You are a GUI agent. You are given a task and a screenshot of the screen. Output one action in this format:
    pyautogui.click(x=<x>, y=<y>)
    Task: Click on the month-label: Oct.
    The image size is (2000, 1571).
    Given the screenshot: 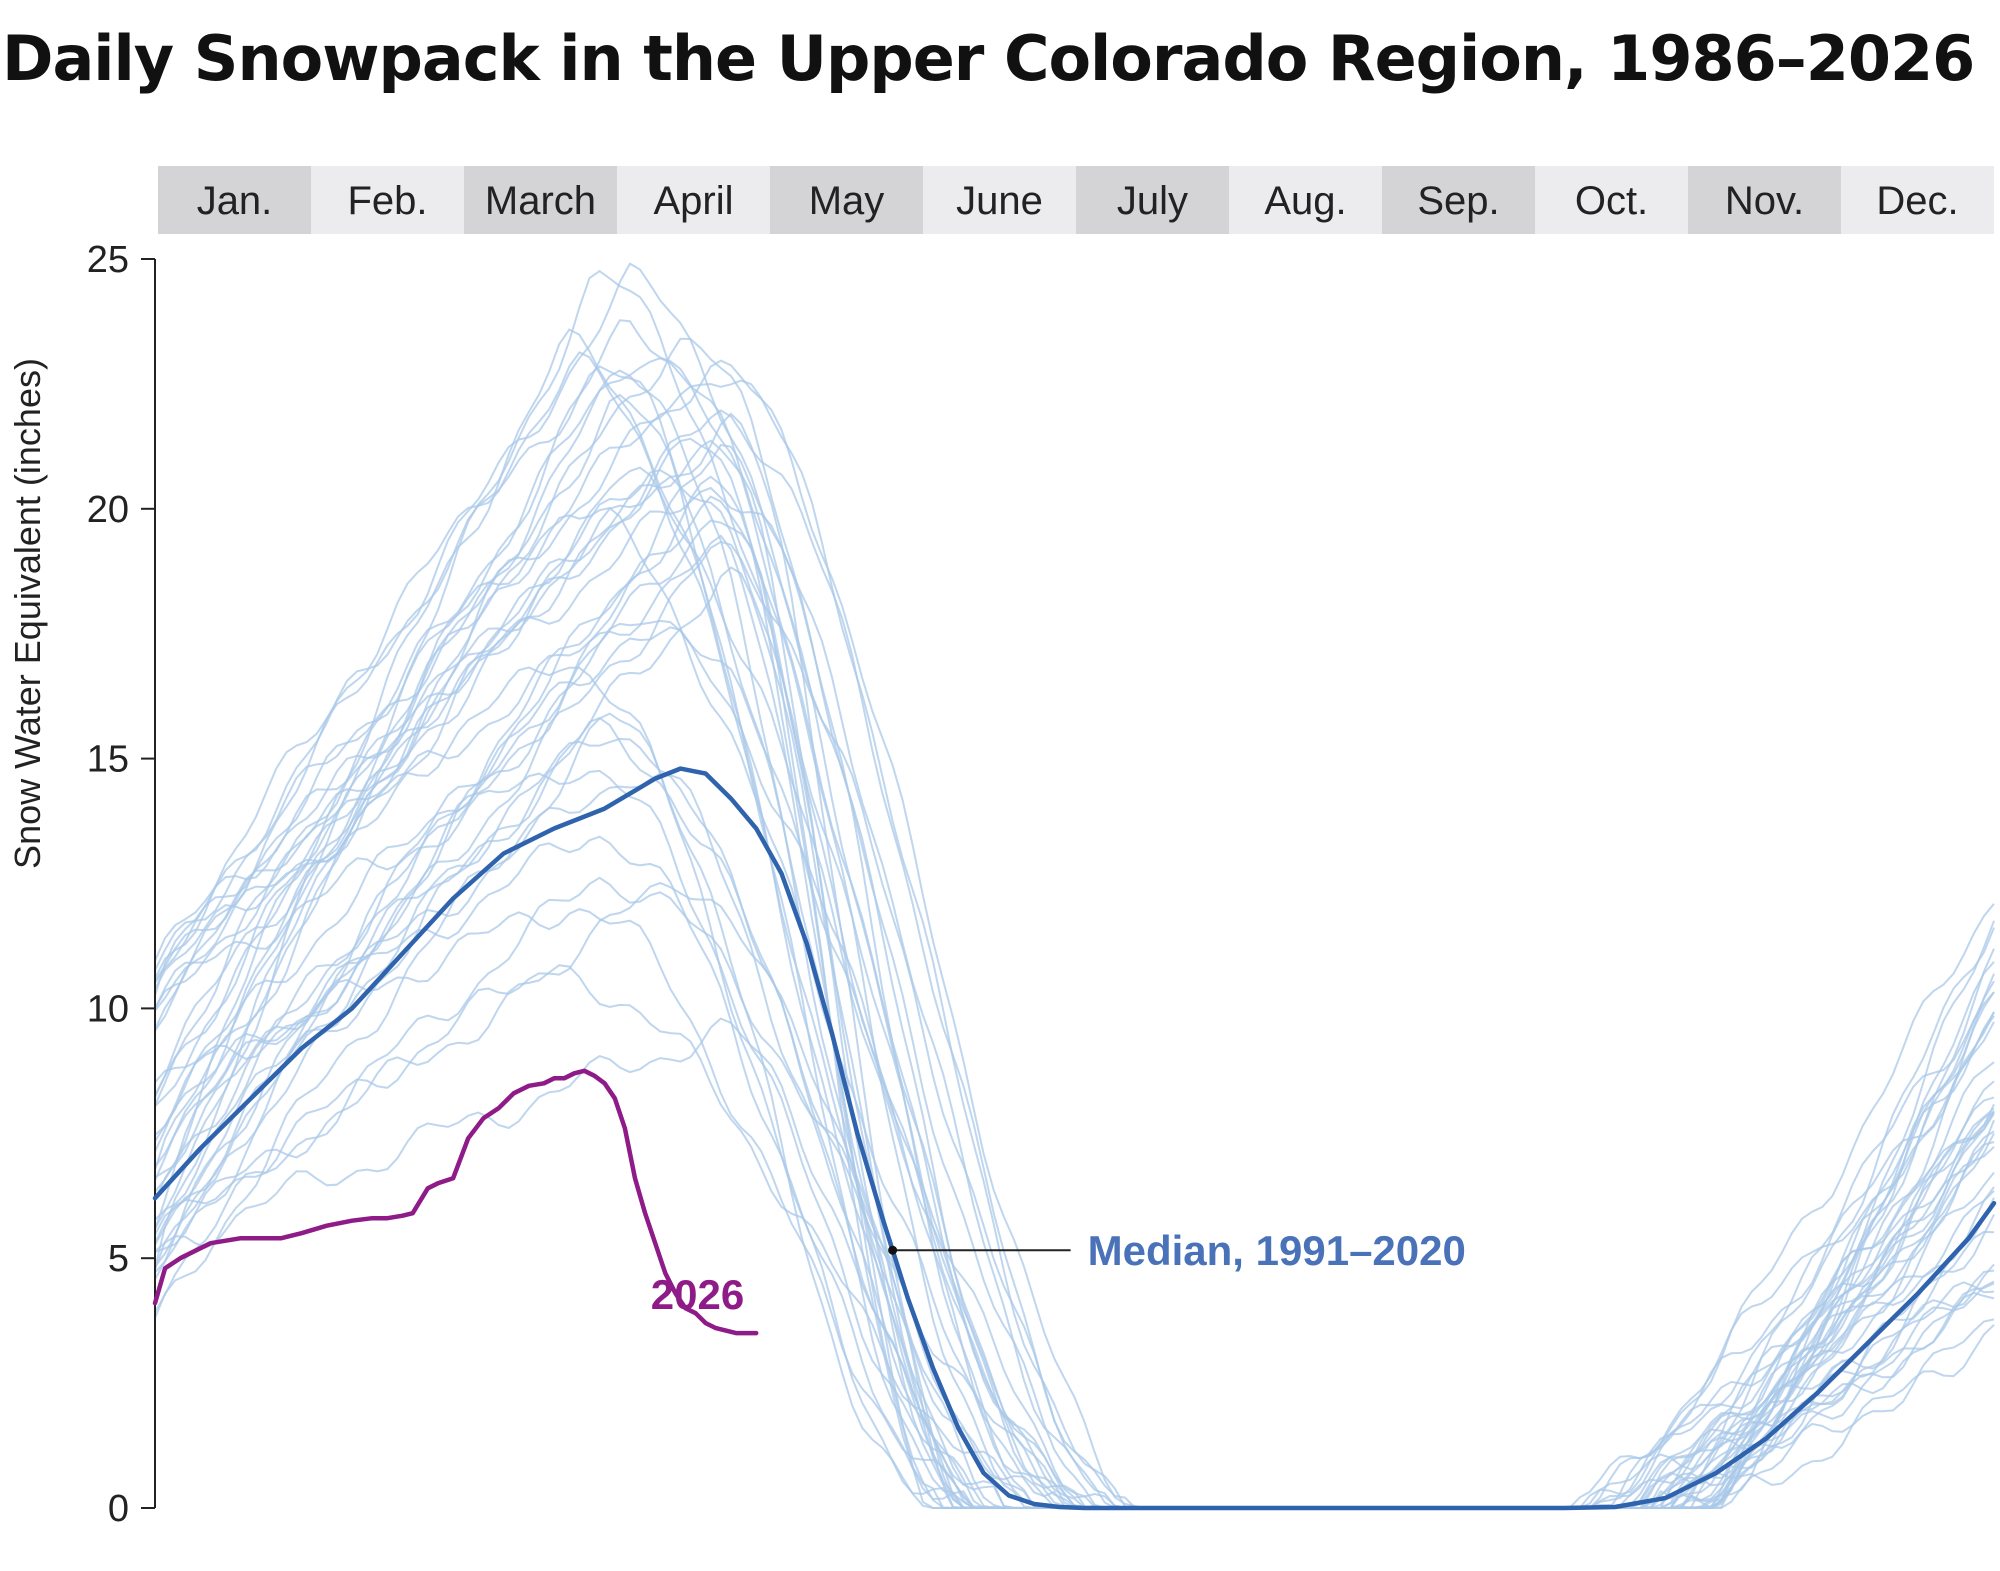 What is the action you would take?
    pyautogui.click(x=1611, y=201)
    